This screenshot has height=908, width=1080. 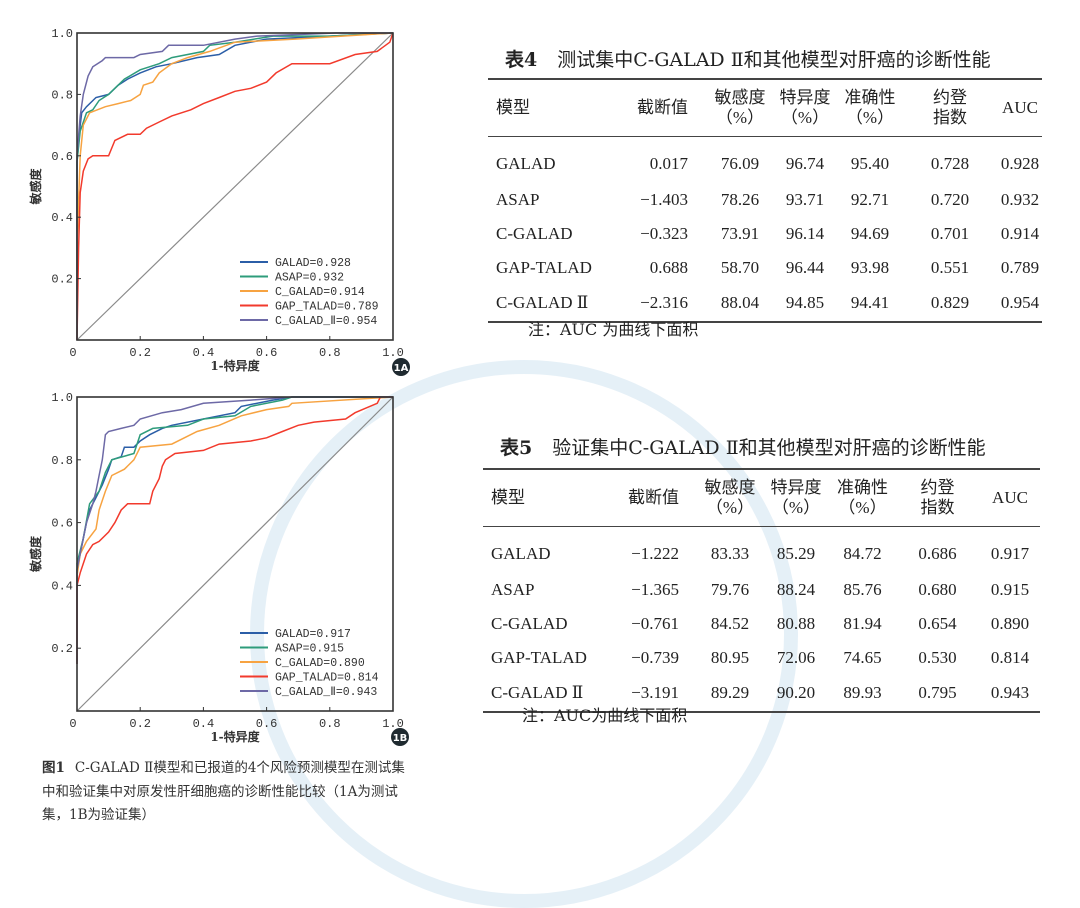 I want to click on table-cell: 93.71, so click(x=805, y=199).